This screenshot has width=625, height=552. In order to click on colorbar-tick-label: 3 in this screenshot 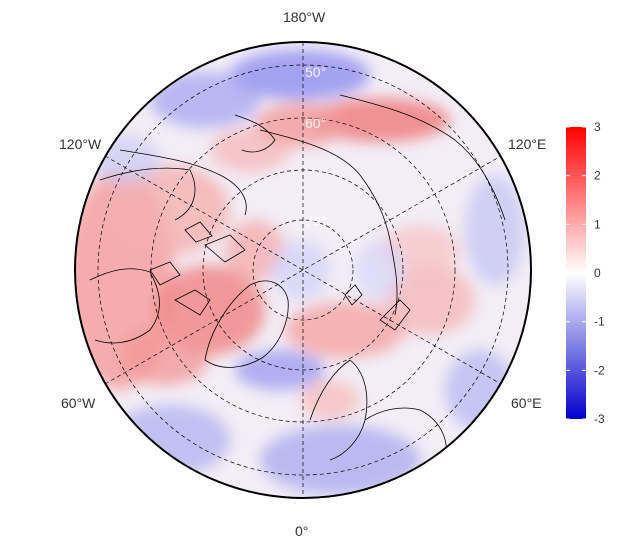, I will do `click(597, 127)`.